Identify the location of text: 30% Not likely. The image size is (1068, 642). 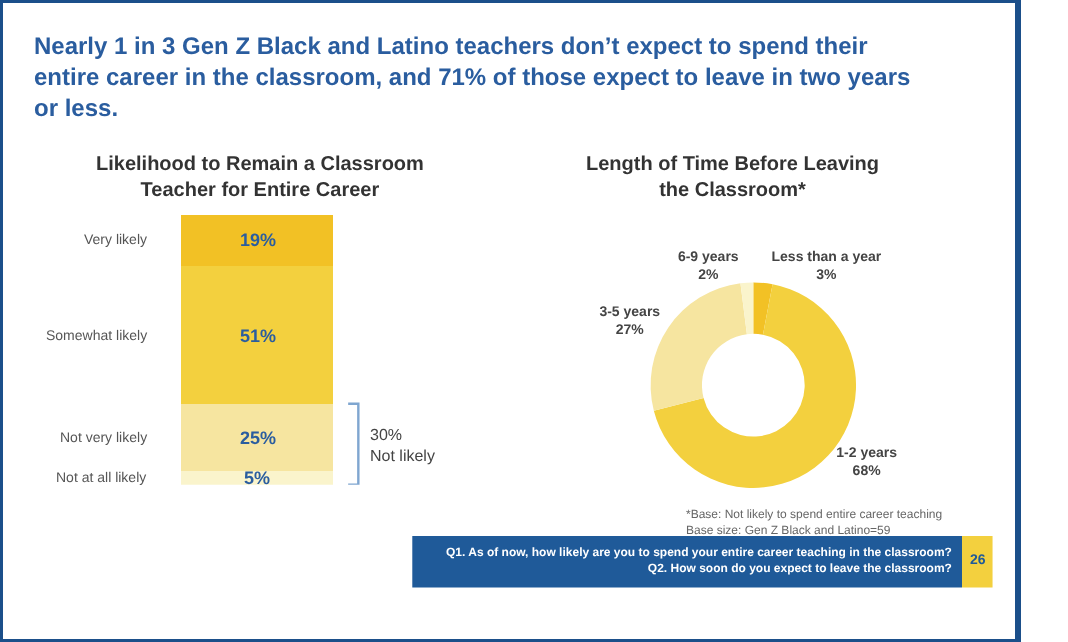
(402, 445).